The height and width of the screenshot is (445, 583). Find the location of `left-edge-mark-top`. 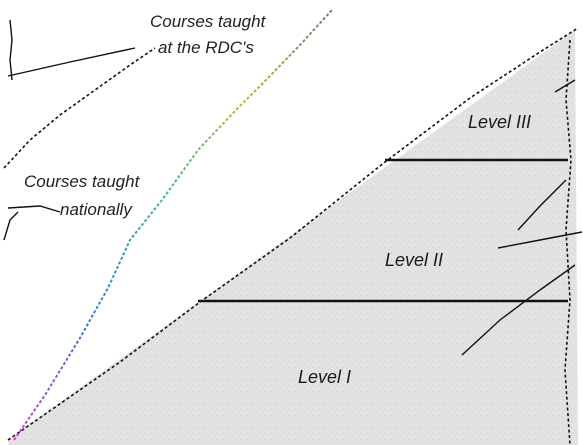

left-edge-mark-top is located at coordinates (11, 50).